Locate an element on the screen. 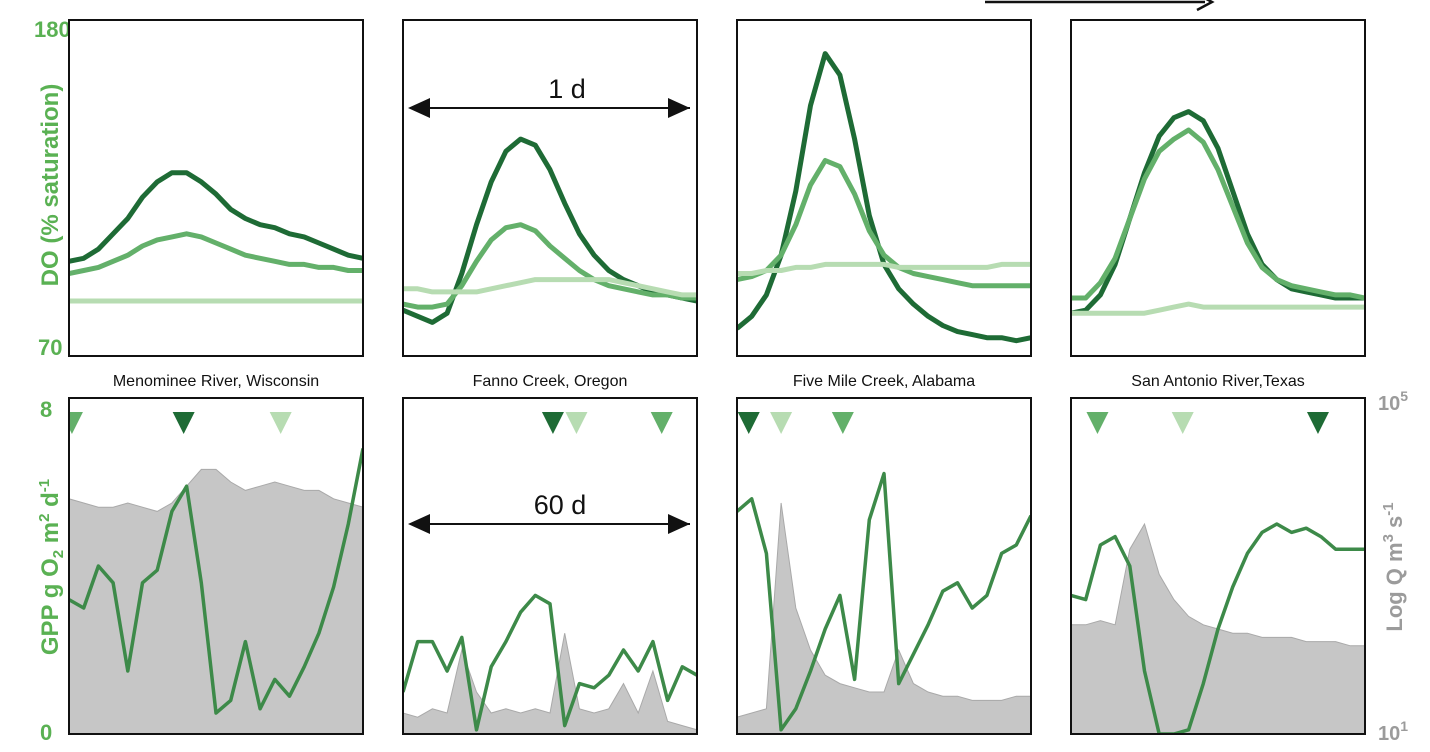  do-axis-label: DO (% saturation) is located at coordinates (50, 185).